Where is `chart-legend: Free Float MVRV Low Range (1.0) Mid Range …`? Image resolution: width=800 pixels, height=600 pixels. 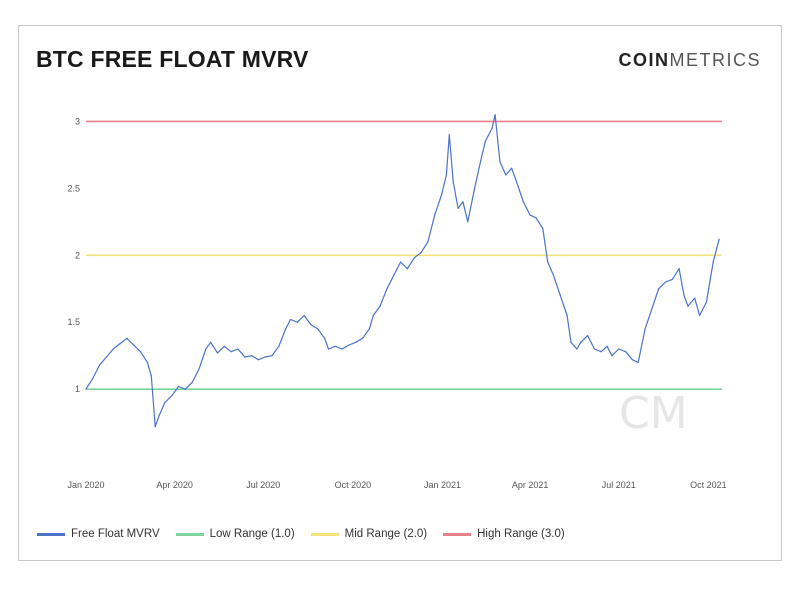
chart-legend: Free Float MVRV Low Range (1.0) Mid Range … is located at coordinates (301, 534).